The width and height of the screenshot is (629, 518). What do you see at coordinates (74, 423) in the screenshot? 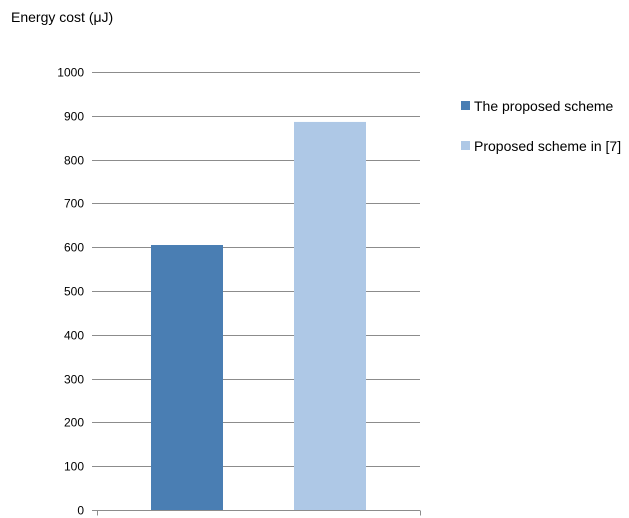
I see `y-tick-label: 200` at bounding box center [74, 423].